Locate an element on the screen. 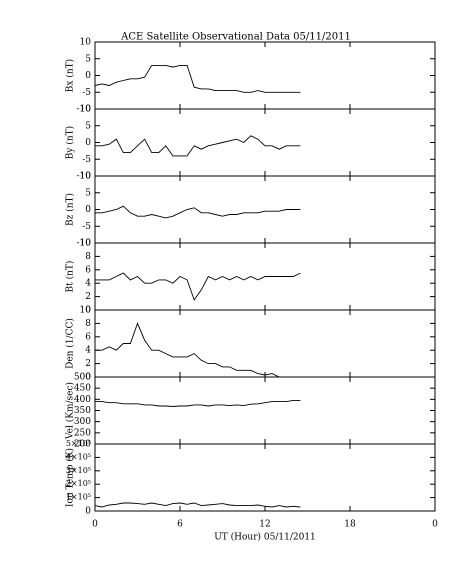  y-axis-label: By (nT) is located at coordinates (70, 142).